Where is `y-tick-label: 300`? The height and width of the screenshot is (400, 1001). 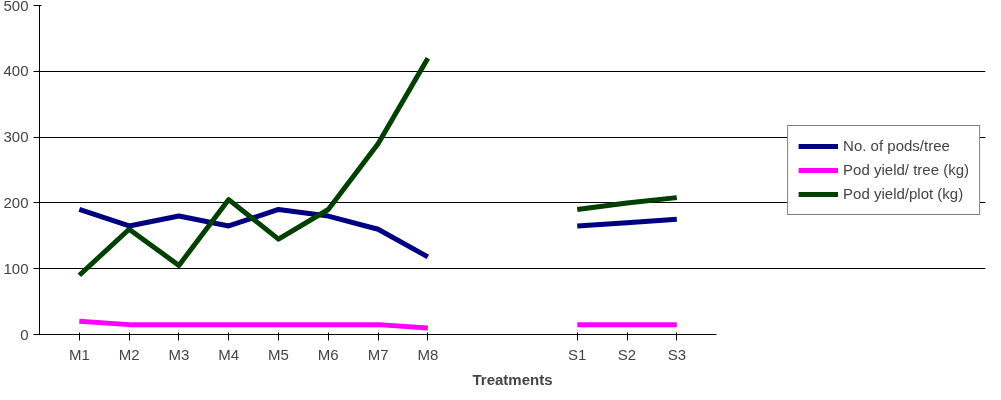
y-tick-label: 300 is located at coordinates (16, 137).